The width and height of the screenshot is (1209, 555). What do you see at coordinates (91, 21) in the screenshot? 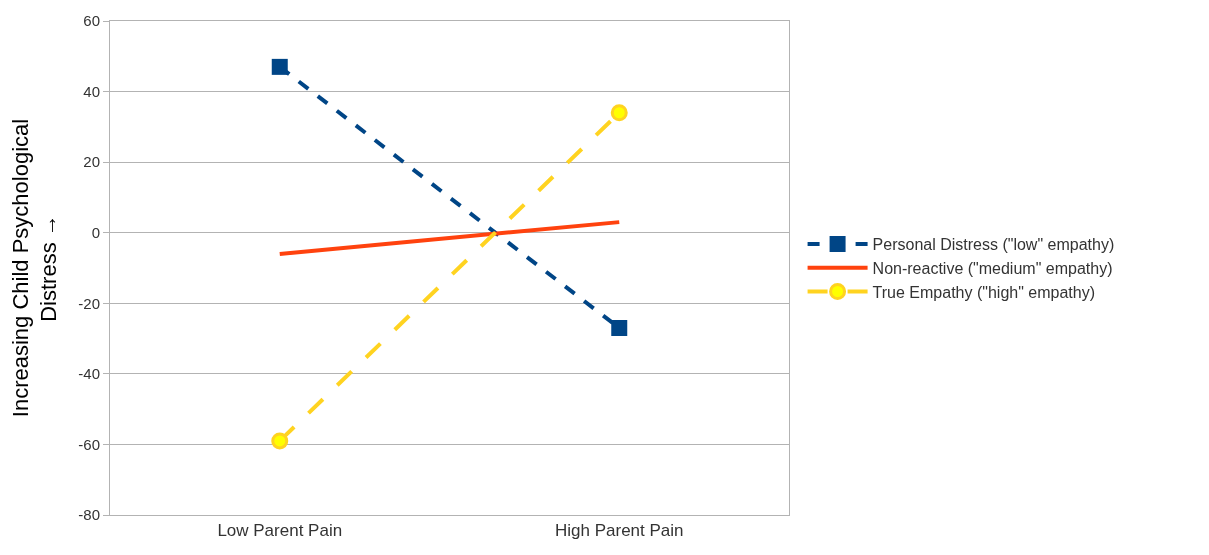
I see `y-tick-label: 60` at bounding box center [91, 21].